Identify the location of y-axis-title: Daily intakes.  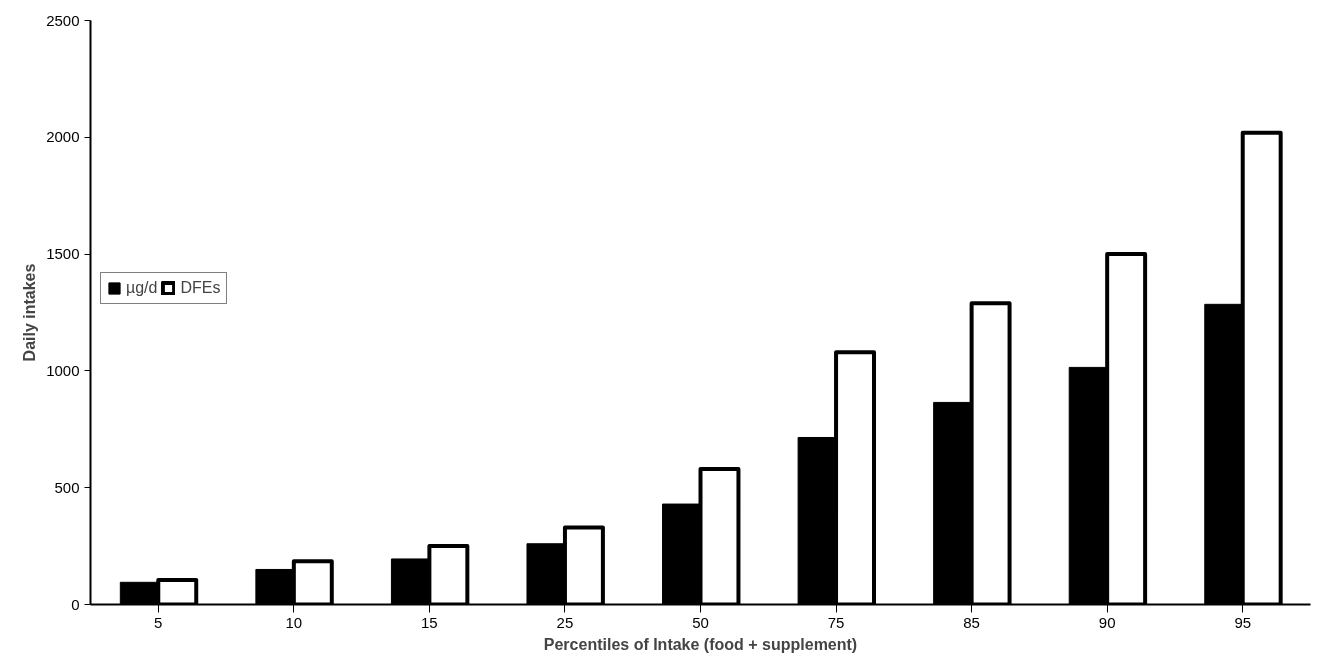
(30, 312).